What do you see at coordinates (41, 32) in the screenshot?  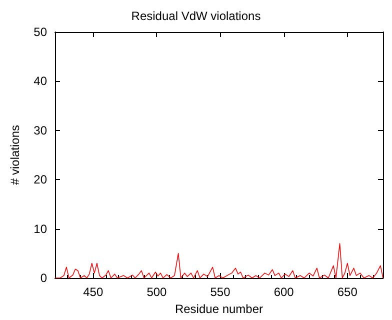 I see `y-tick-label: 50` at bounding box center [41, 32].